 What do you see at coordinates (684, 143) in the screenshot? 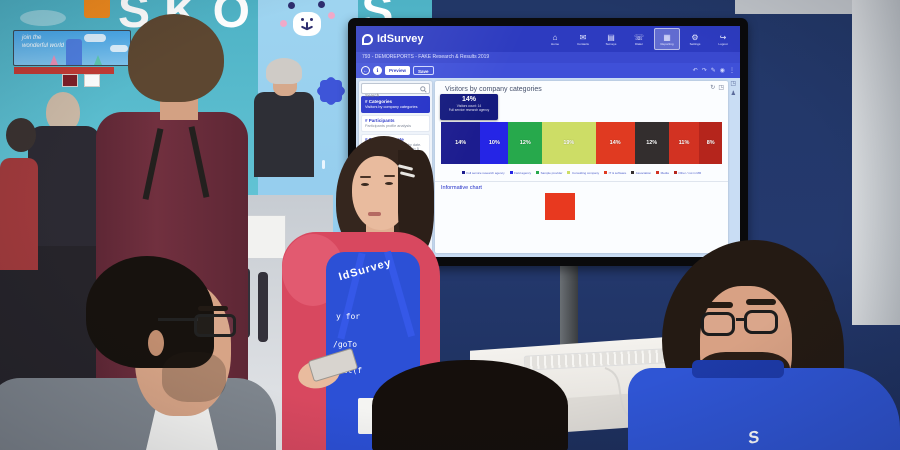
I see `bar-segment: 11%` at bounding box center [684, 143].